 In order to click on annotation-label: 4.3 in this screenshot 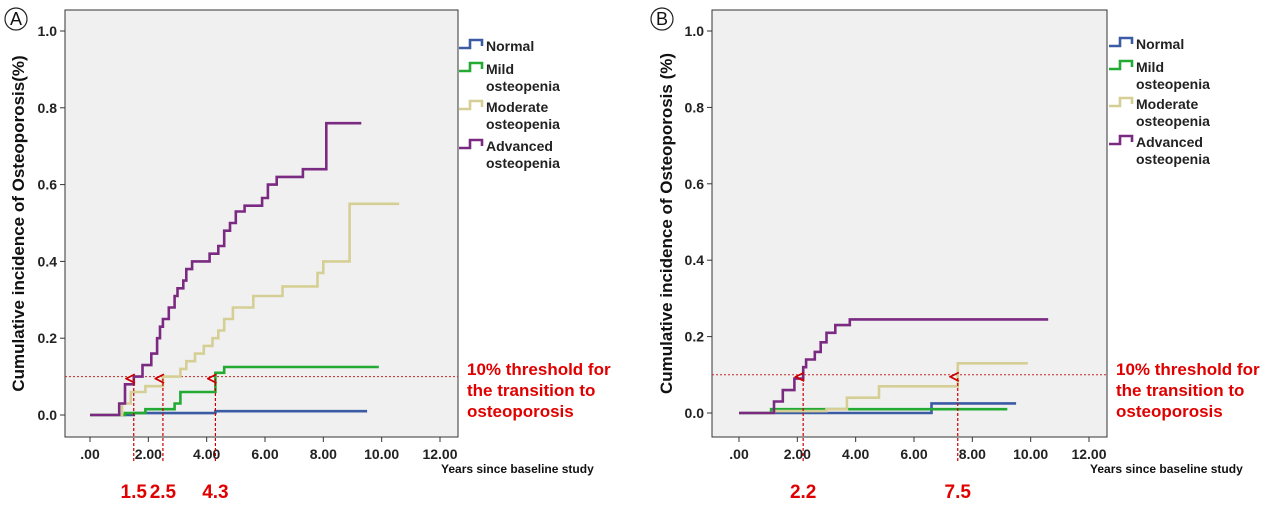, I will do `click(215, 492)`.